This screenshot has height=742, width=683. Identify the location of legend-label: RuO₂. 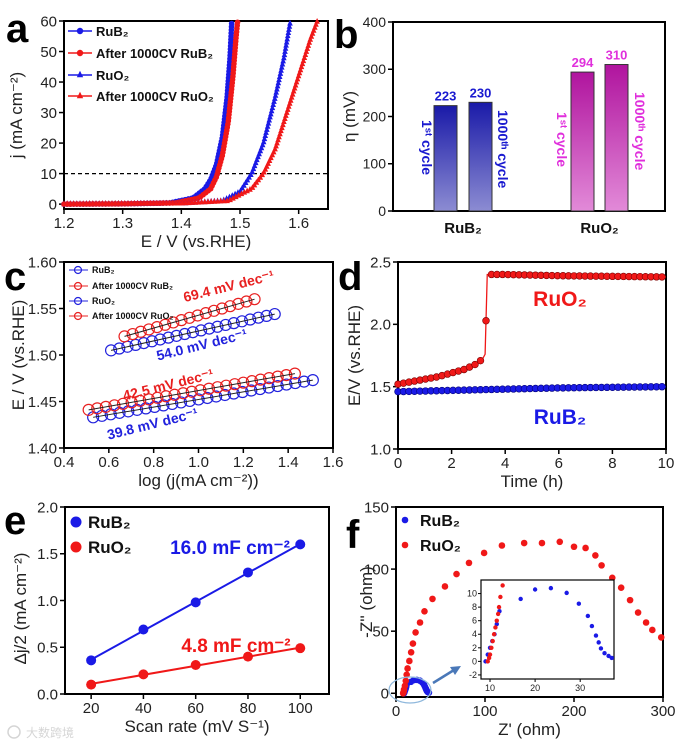
(112, 75).